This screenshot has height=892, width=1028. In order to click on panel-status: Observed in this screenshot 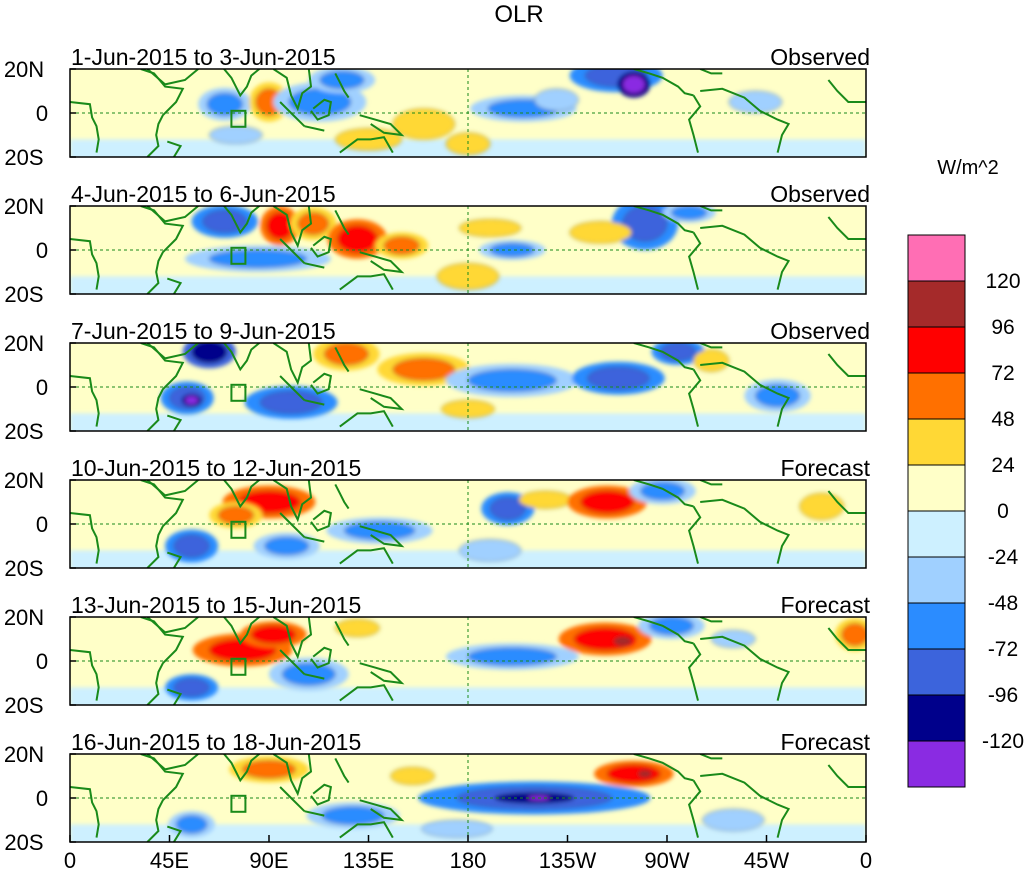, I will do `click(820, 57)`.